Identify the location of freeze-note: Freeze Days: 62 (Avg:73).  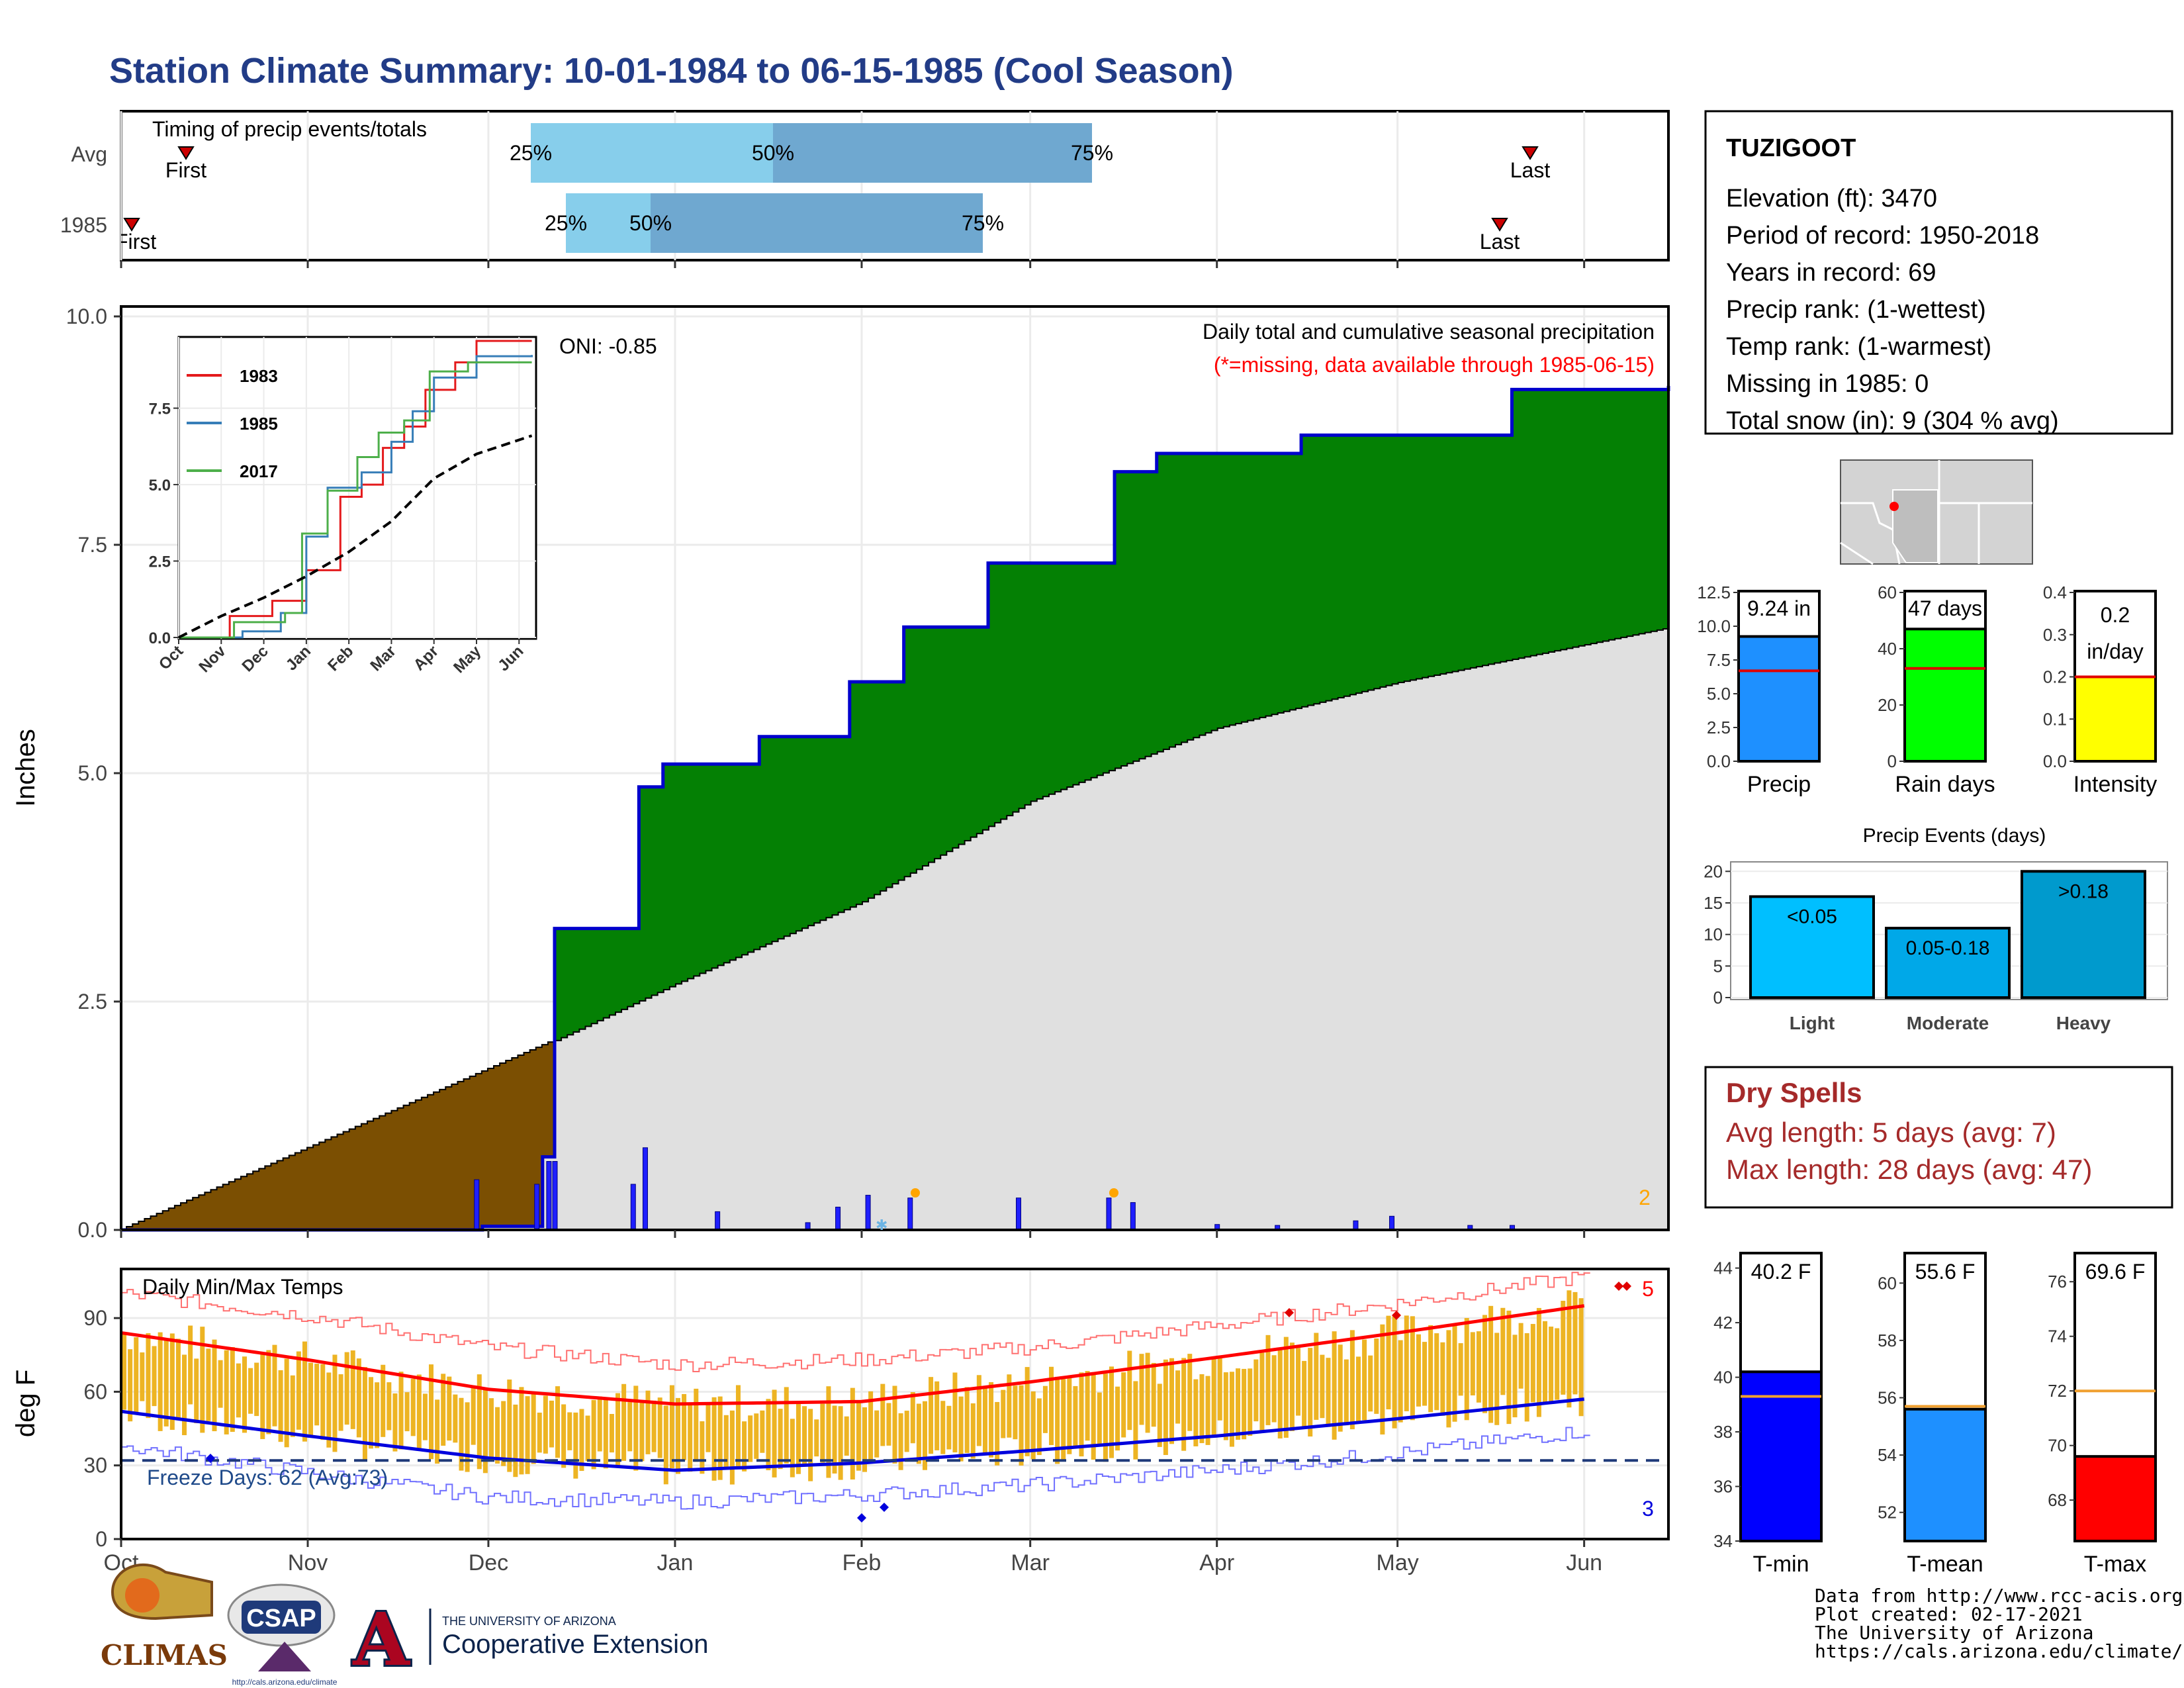
(267, 1477).